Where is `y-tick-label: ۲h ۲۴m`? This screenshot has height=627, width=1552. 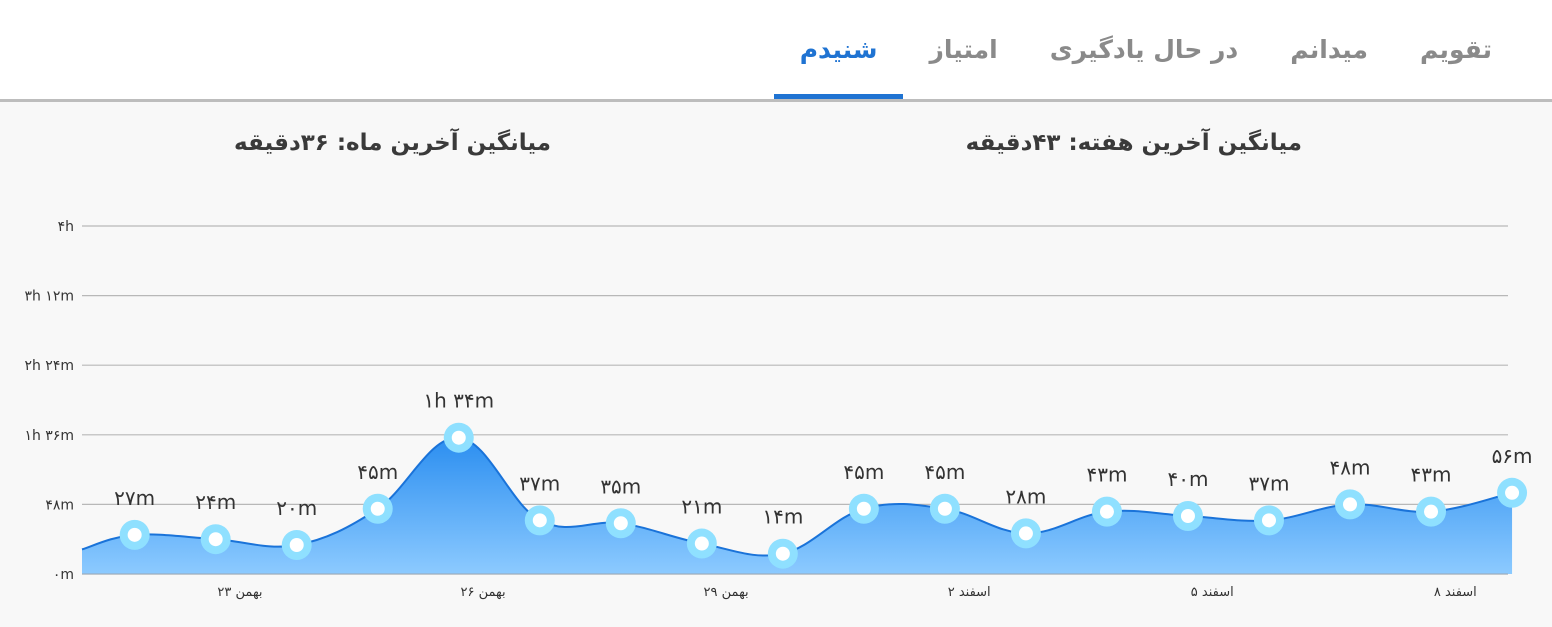
y-tick-label: ۲h ۲۴m is located at coordinates (49, 366).